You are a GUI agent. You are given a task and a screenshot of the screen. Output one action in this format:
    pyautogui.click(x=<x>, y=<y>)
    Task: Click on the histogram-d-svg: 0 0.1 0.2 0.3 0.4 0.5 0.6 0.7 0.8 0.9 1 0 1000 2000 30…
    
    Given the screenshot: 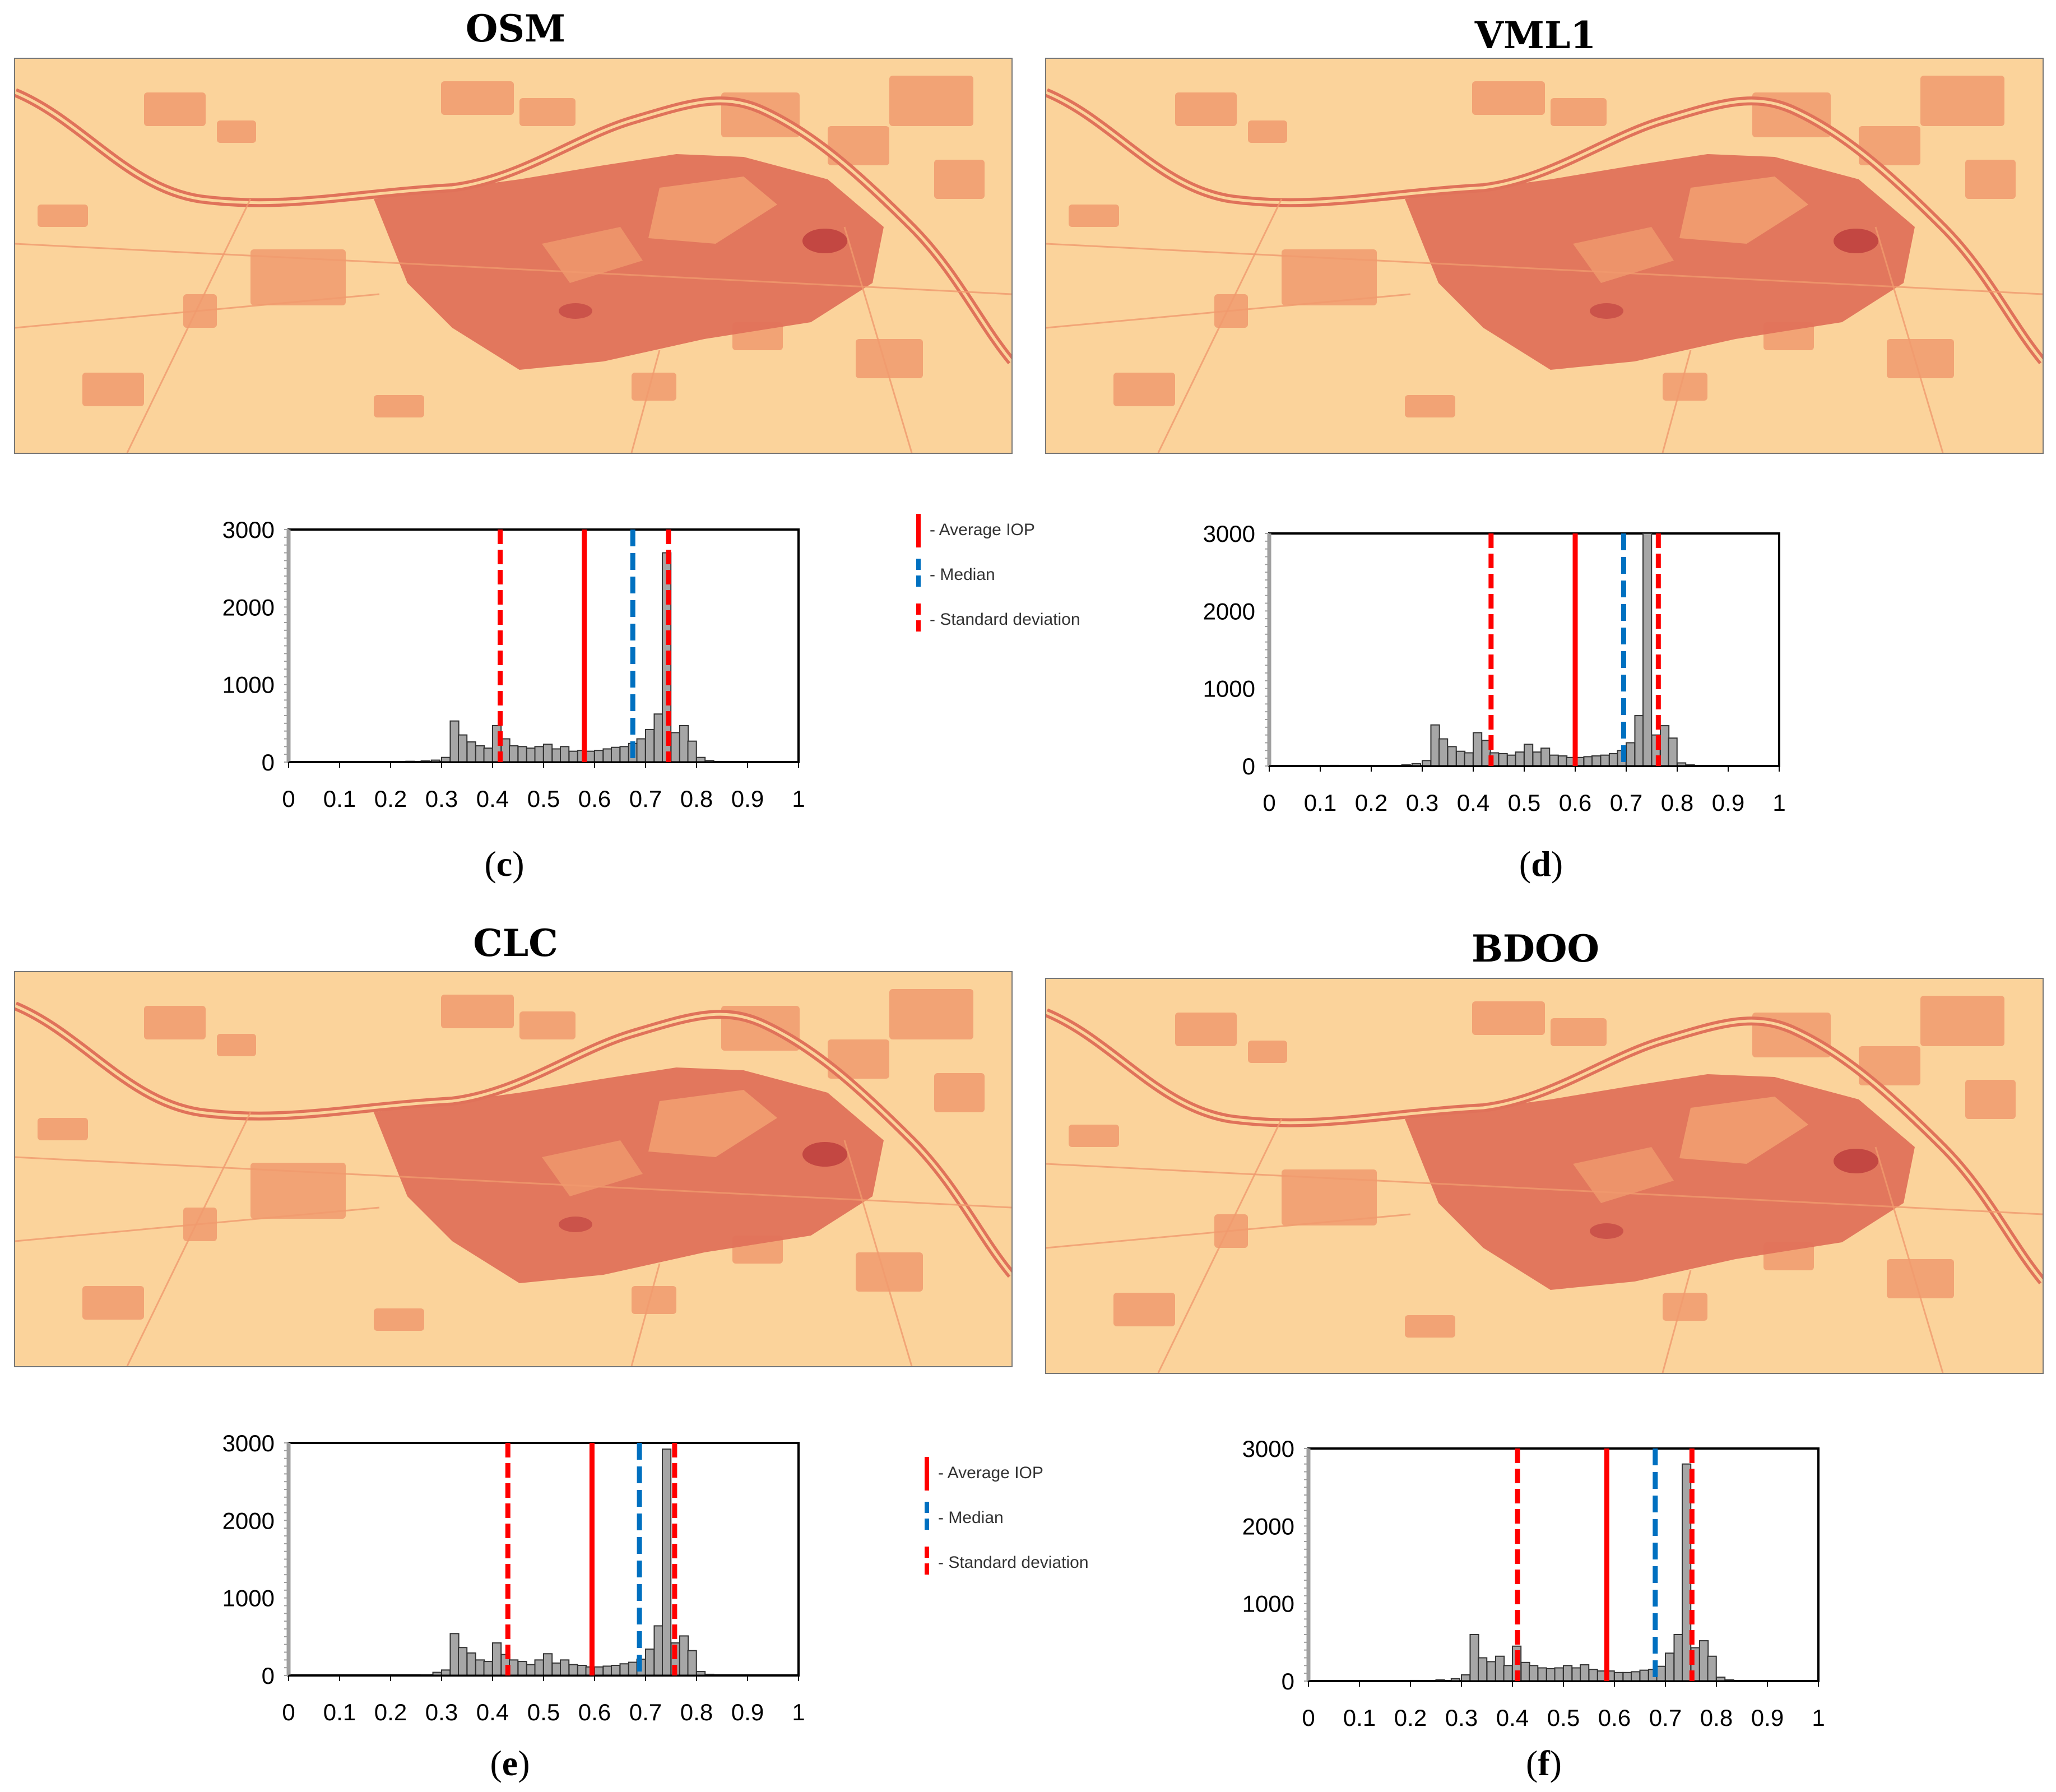 What is the action you would take?
    pyautogui.click(x=1494, y=668)
    